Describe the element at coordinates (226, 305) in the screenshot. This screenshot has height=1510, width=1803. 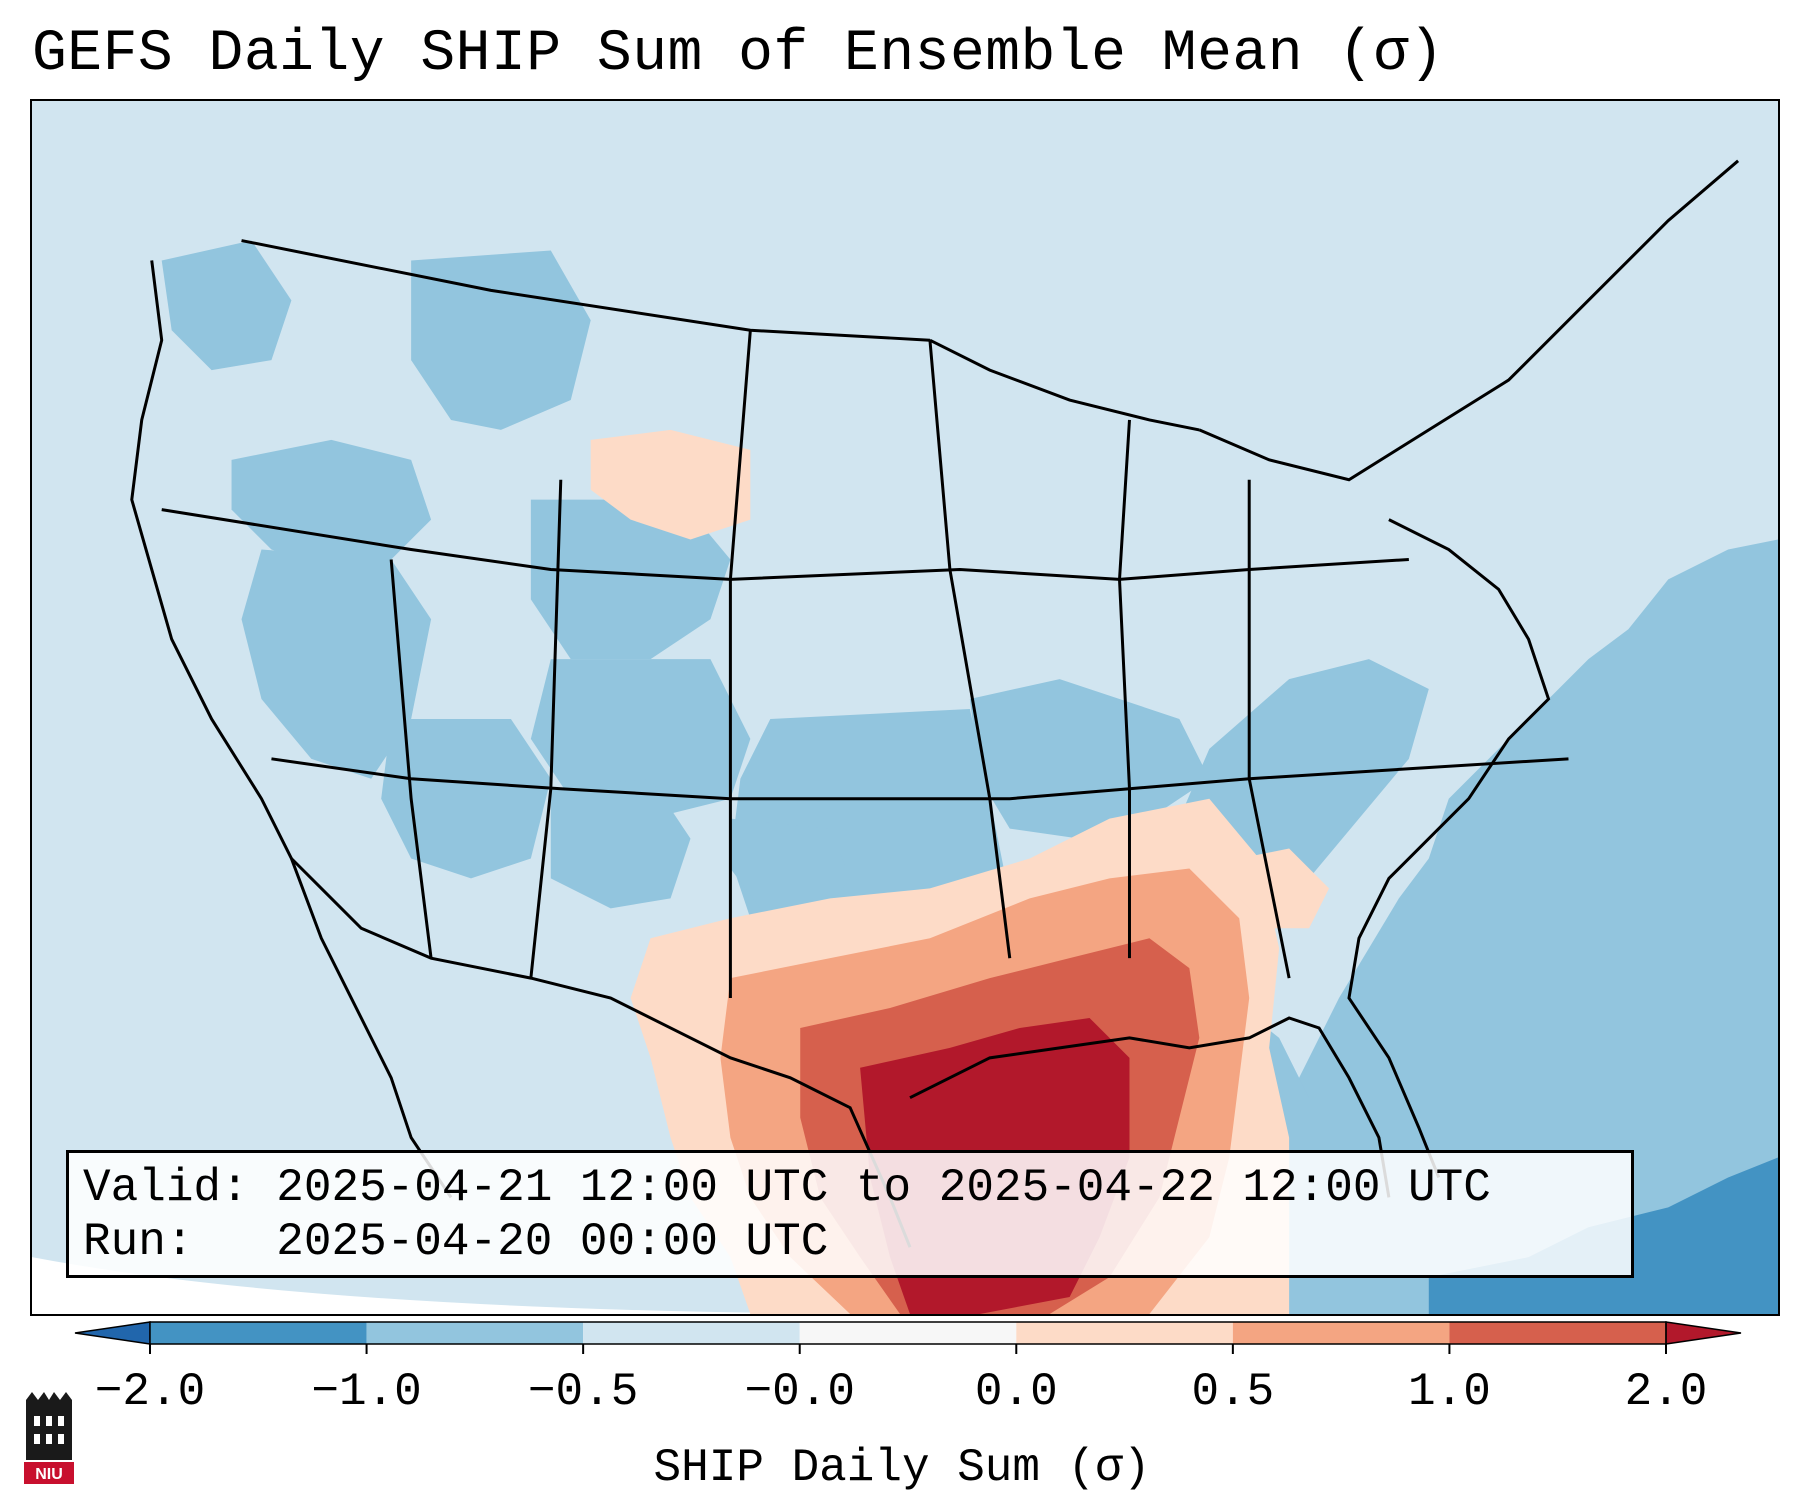
I see `pacific-northwest-negative` at that location.